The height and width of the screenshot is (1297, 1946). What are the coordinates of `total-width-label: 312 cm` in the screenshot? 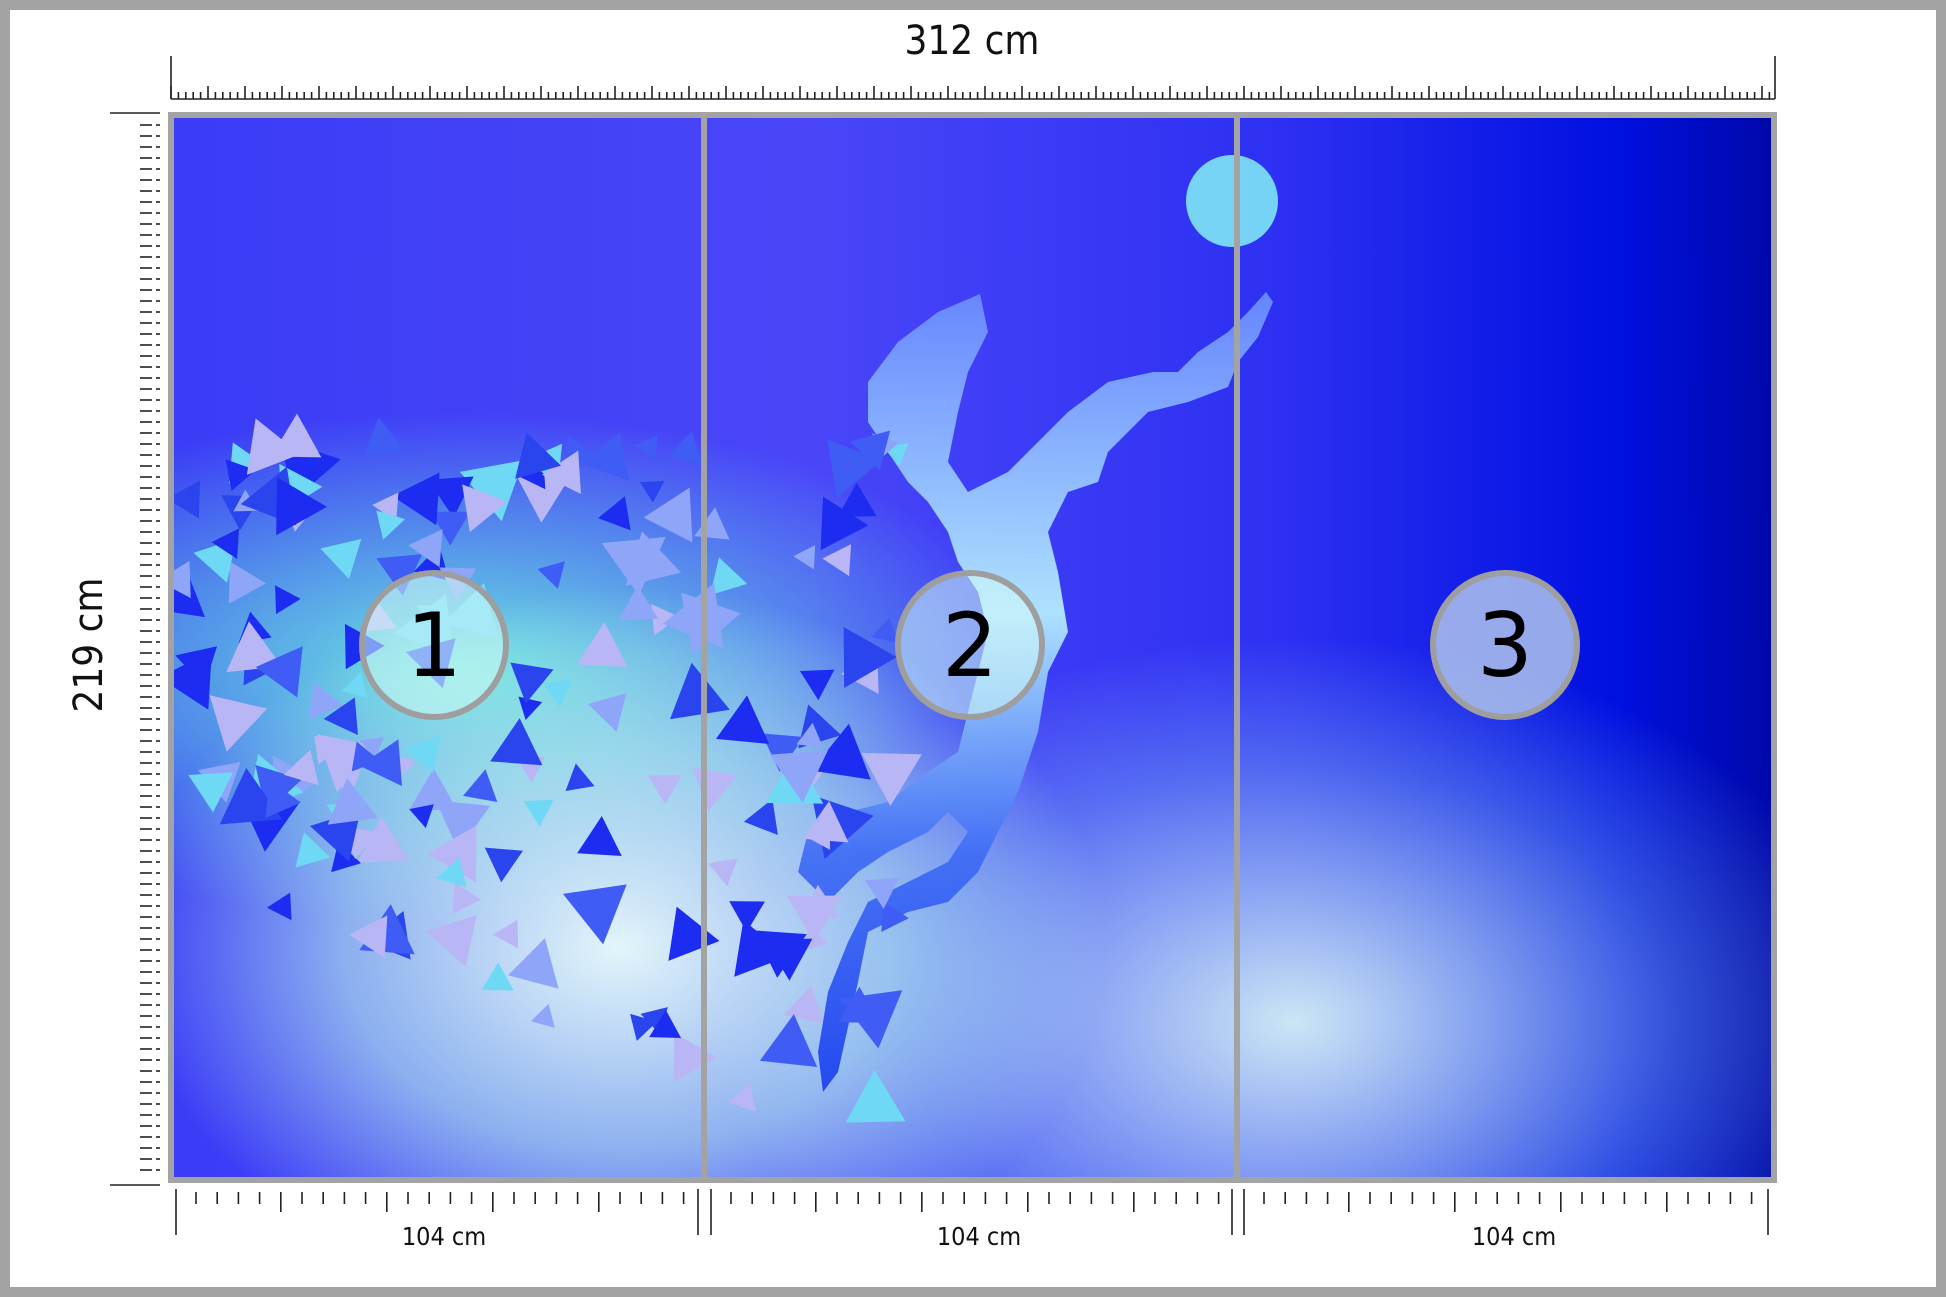 It's located at (972, 41).